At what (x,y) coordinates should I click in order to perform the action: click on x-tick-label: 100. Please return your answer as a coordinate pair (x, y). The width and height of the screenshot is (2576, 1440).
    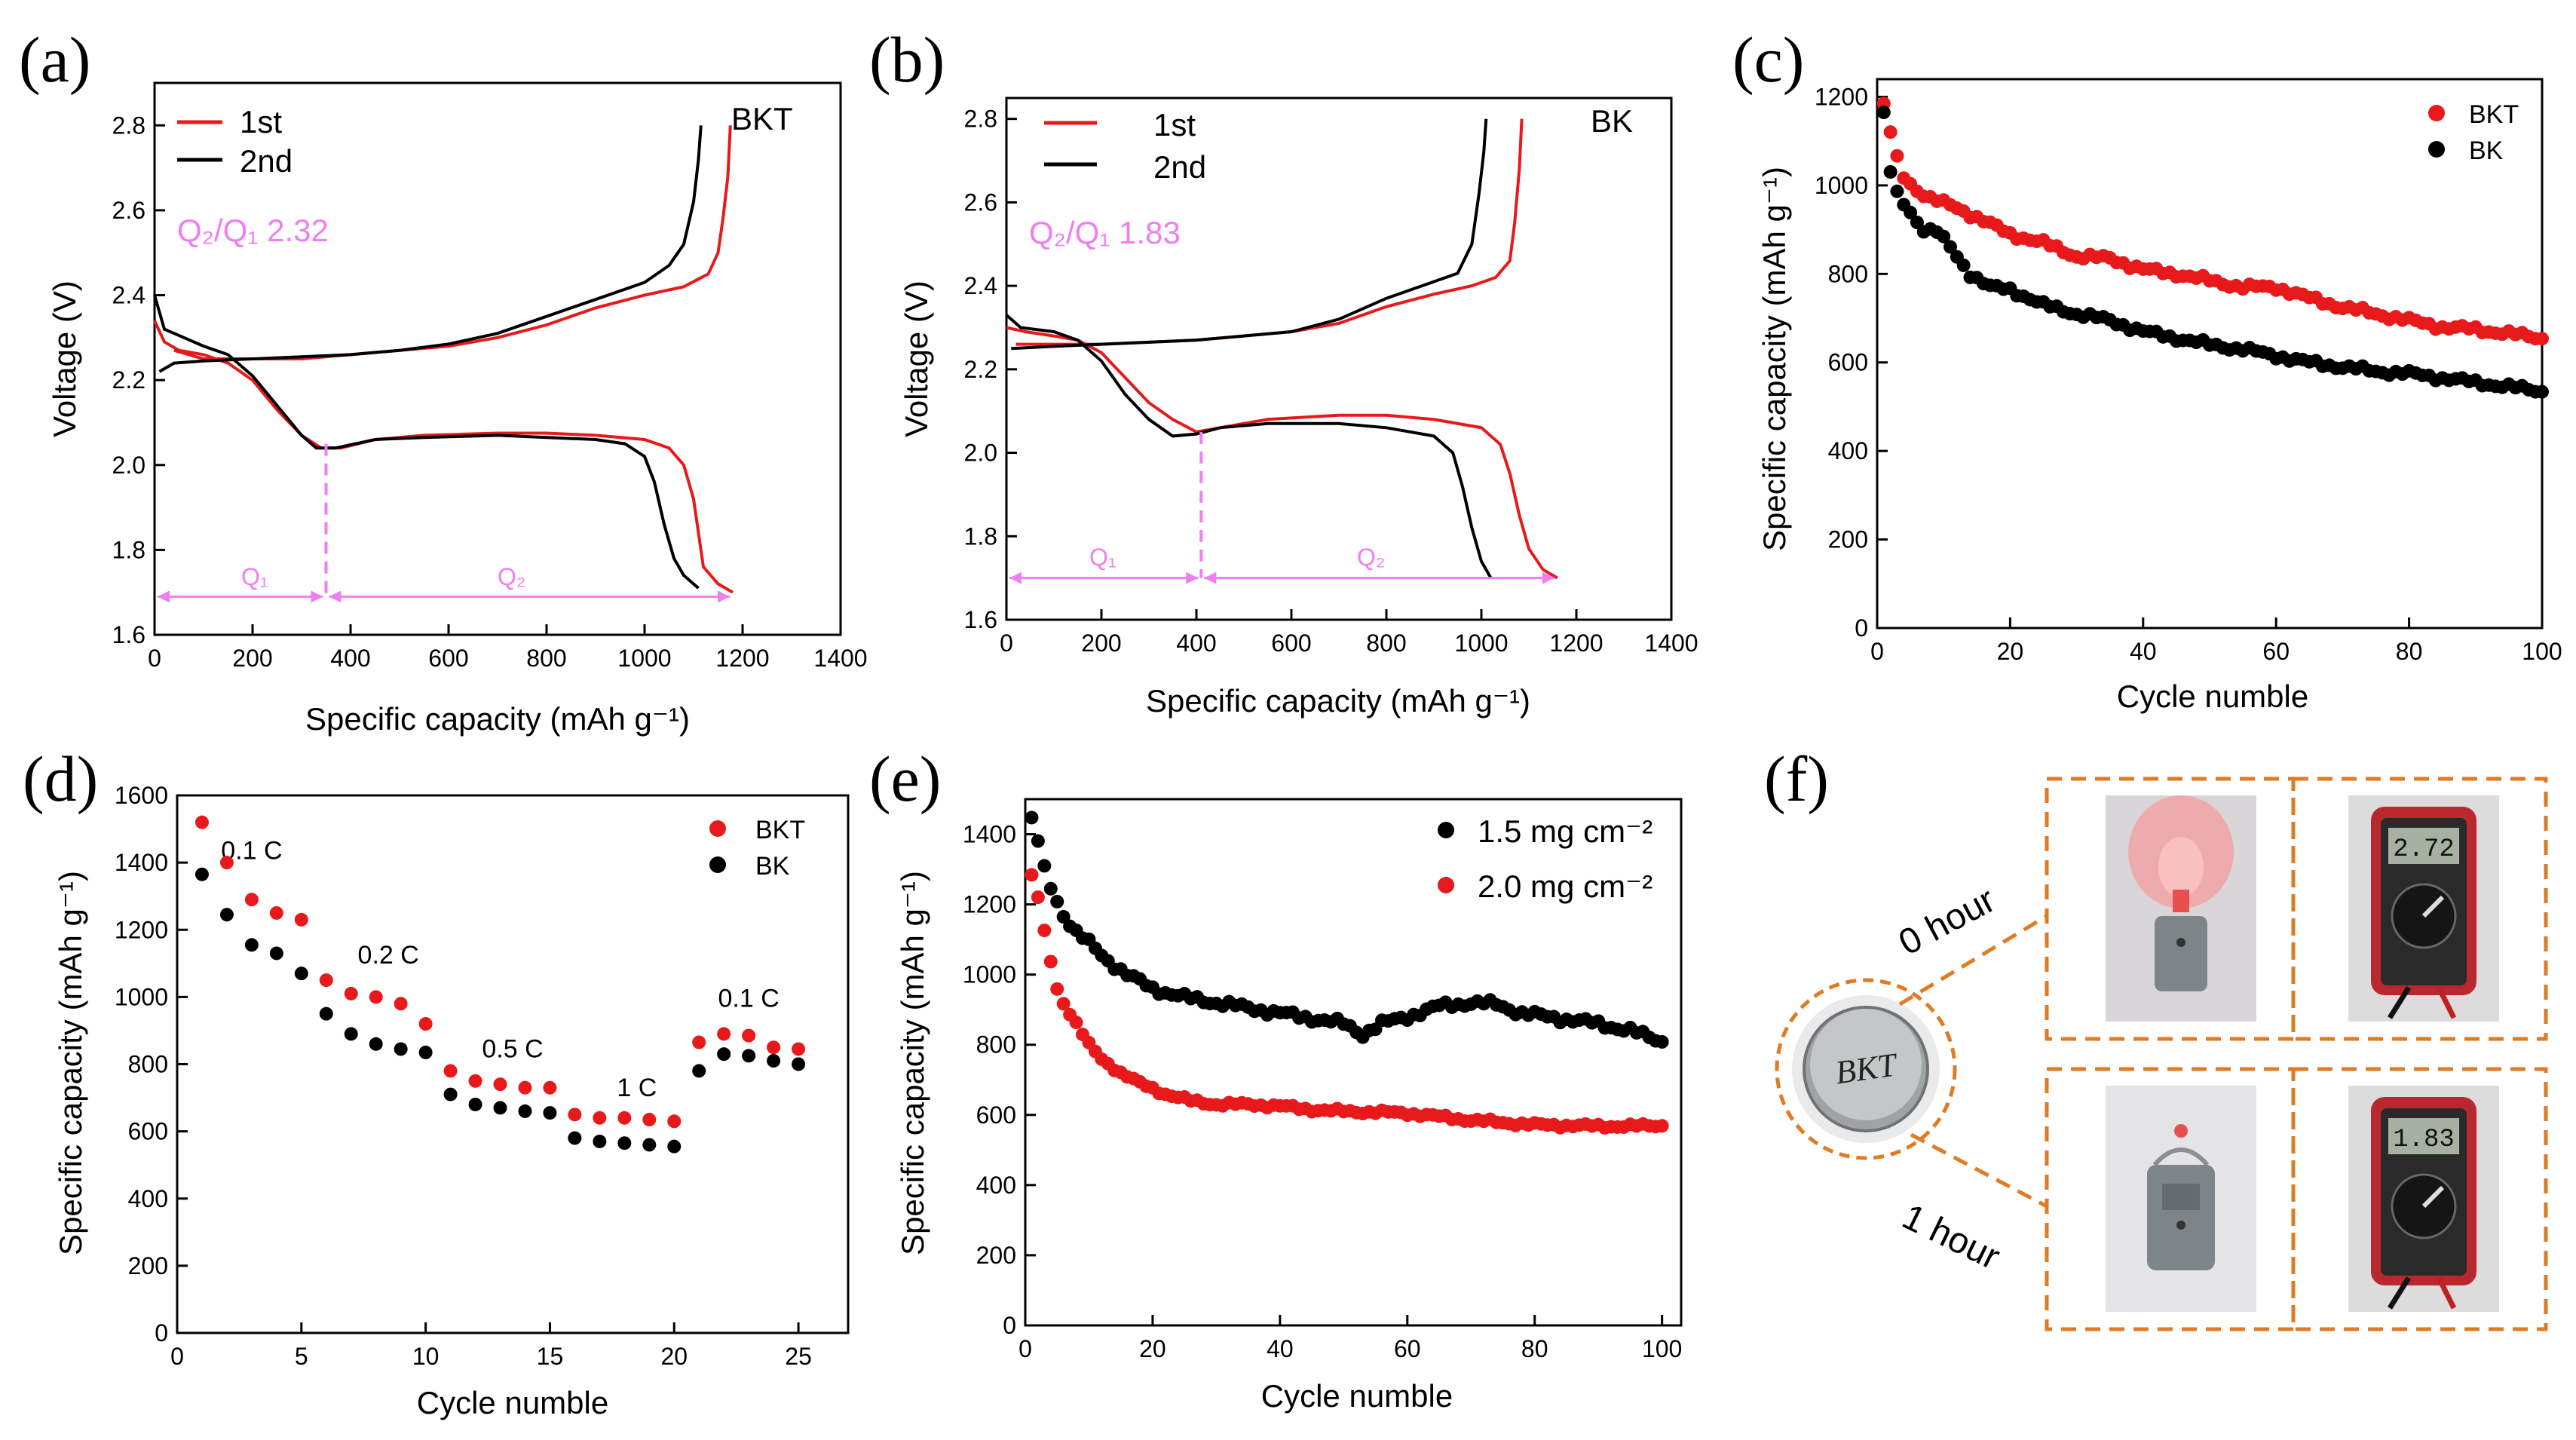
    Looking at the image, I should click on (2542, 651).